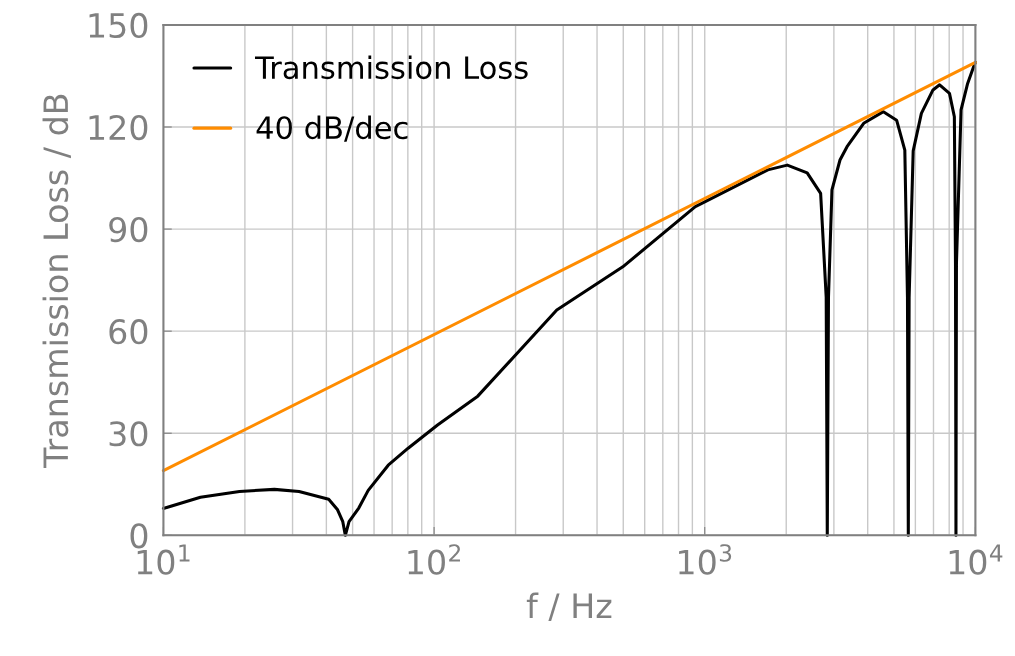 This screenshot has width=1015, height=656. What do you see at coordinates (118, 25) in the screenshot?
I see `y-tick-label: 150` at bounding box center [118, 25].